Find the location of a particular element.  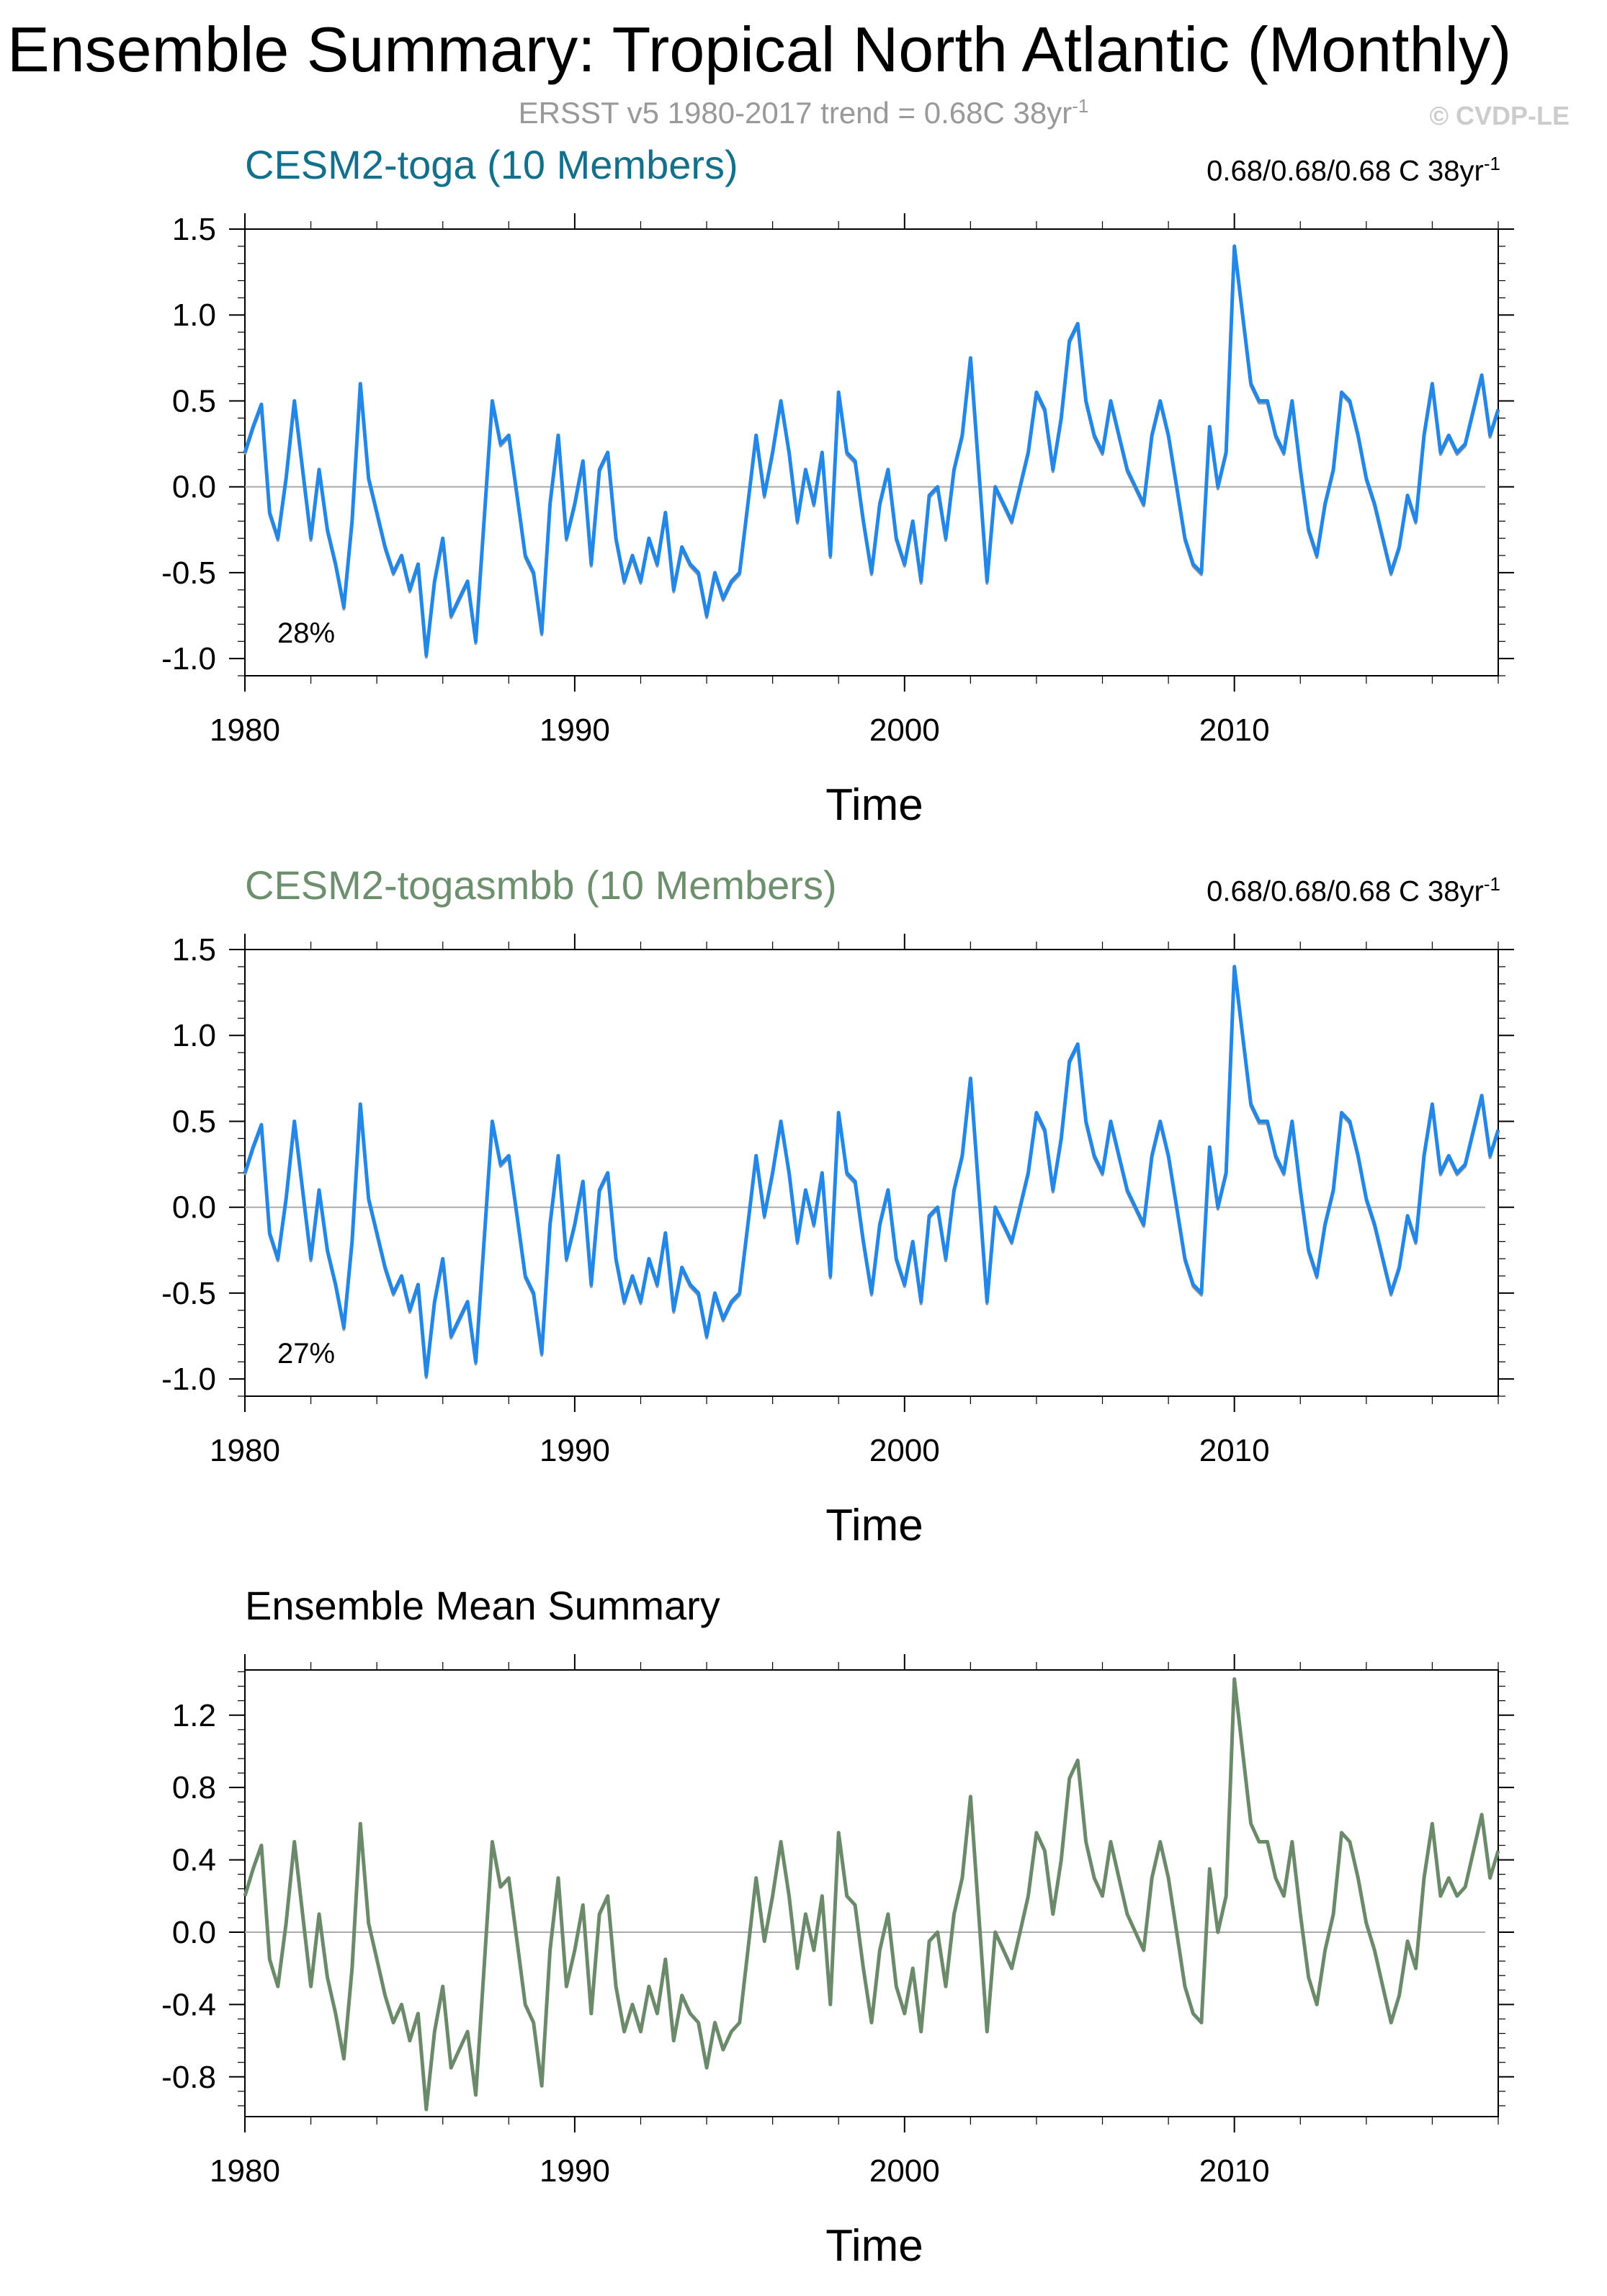

figure-subtitle: ERSST v5 1980-2017 trend = 0.68C 38yr-1 is located at coordinates (804, 112).